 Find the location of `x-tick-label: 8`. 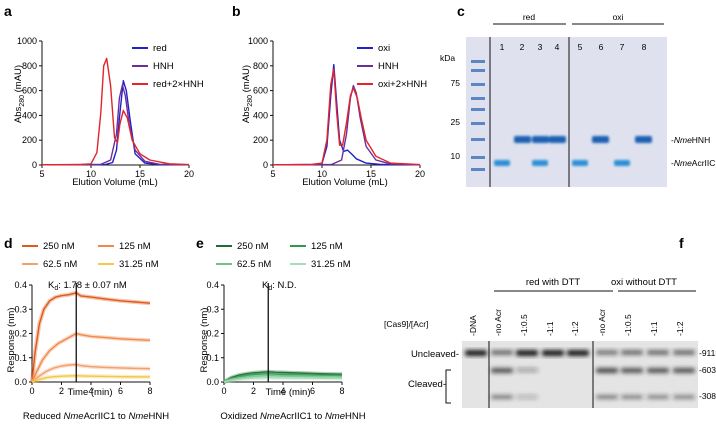

x-tick-label: 8 is located at coordinates (149, 391).